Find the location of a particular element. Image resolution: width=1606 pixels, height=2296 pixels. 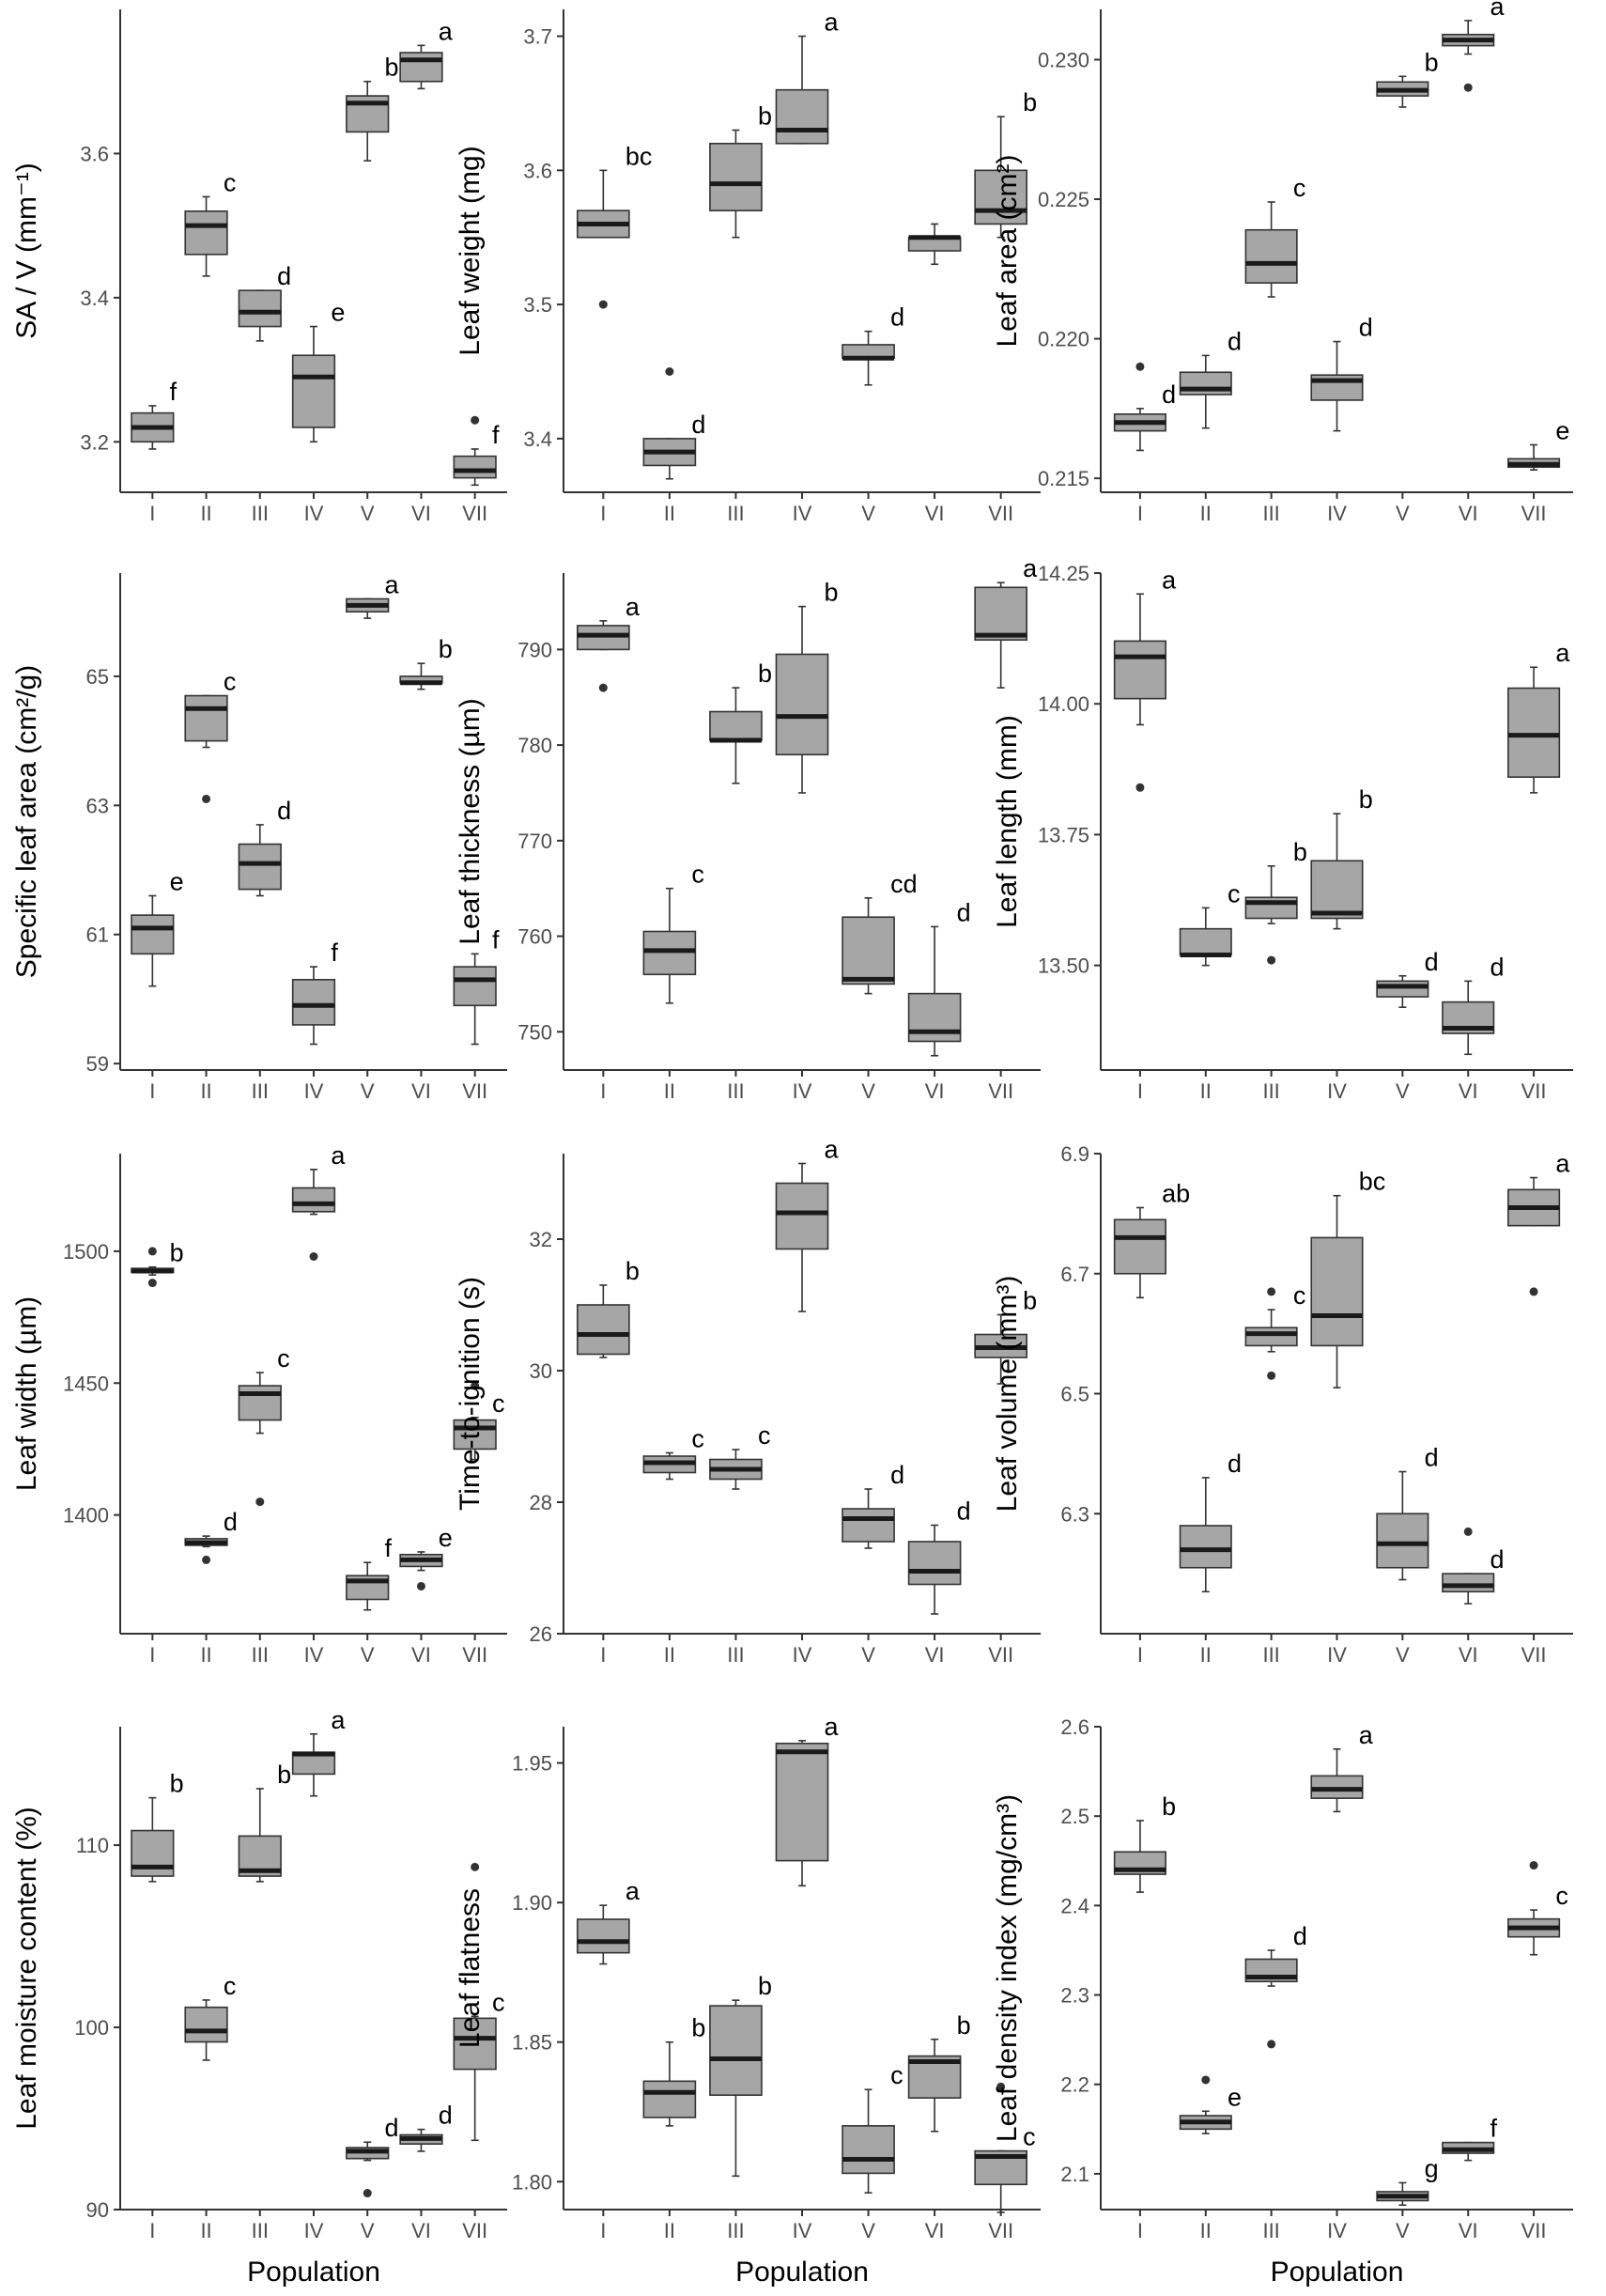

significance-letter: e is located at coordinates (177, 882).